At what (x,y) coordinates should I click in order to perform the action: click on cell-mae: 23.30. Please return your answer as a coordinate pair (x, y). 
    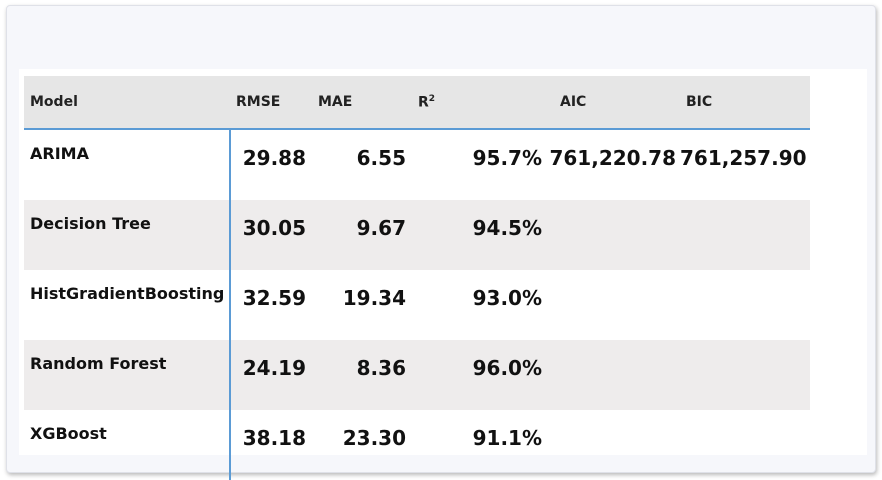
    Looking at the image, I should click on (374, 438).